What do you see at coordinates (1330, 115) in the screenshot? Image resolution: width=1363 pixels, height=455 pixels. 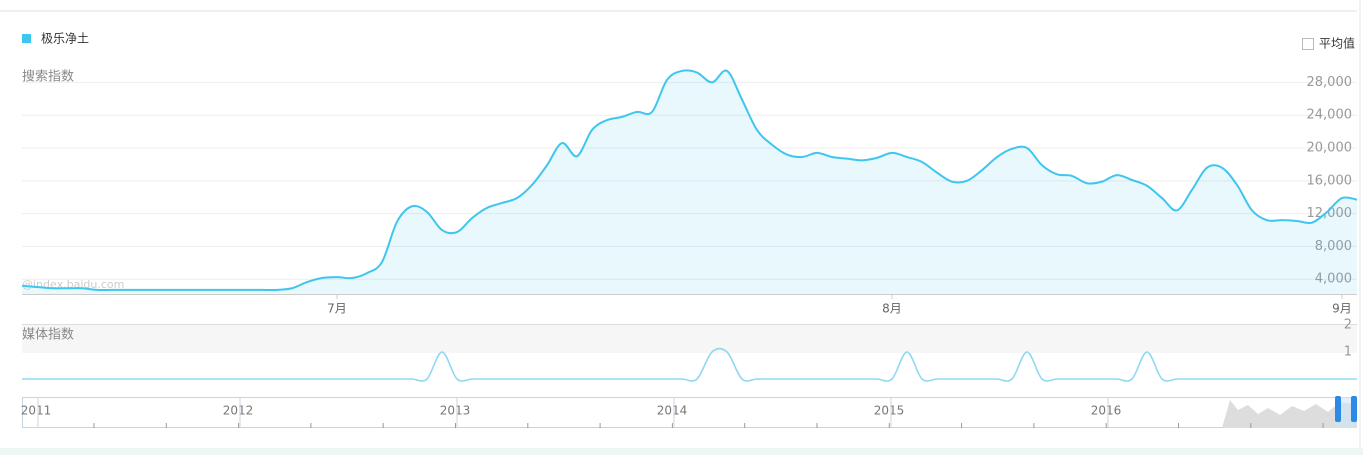 I see `y-tick-label: 24,000` at bounding box center [1330, 115].